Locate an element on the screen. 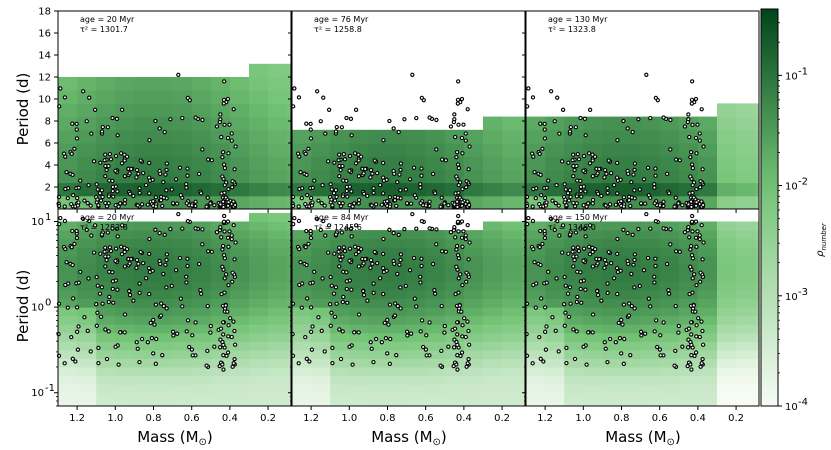  colorbar-label: ρnumber is located at coordinates (821, 239).